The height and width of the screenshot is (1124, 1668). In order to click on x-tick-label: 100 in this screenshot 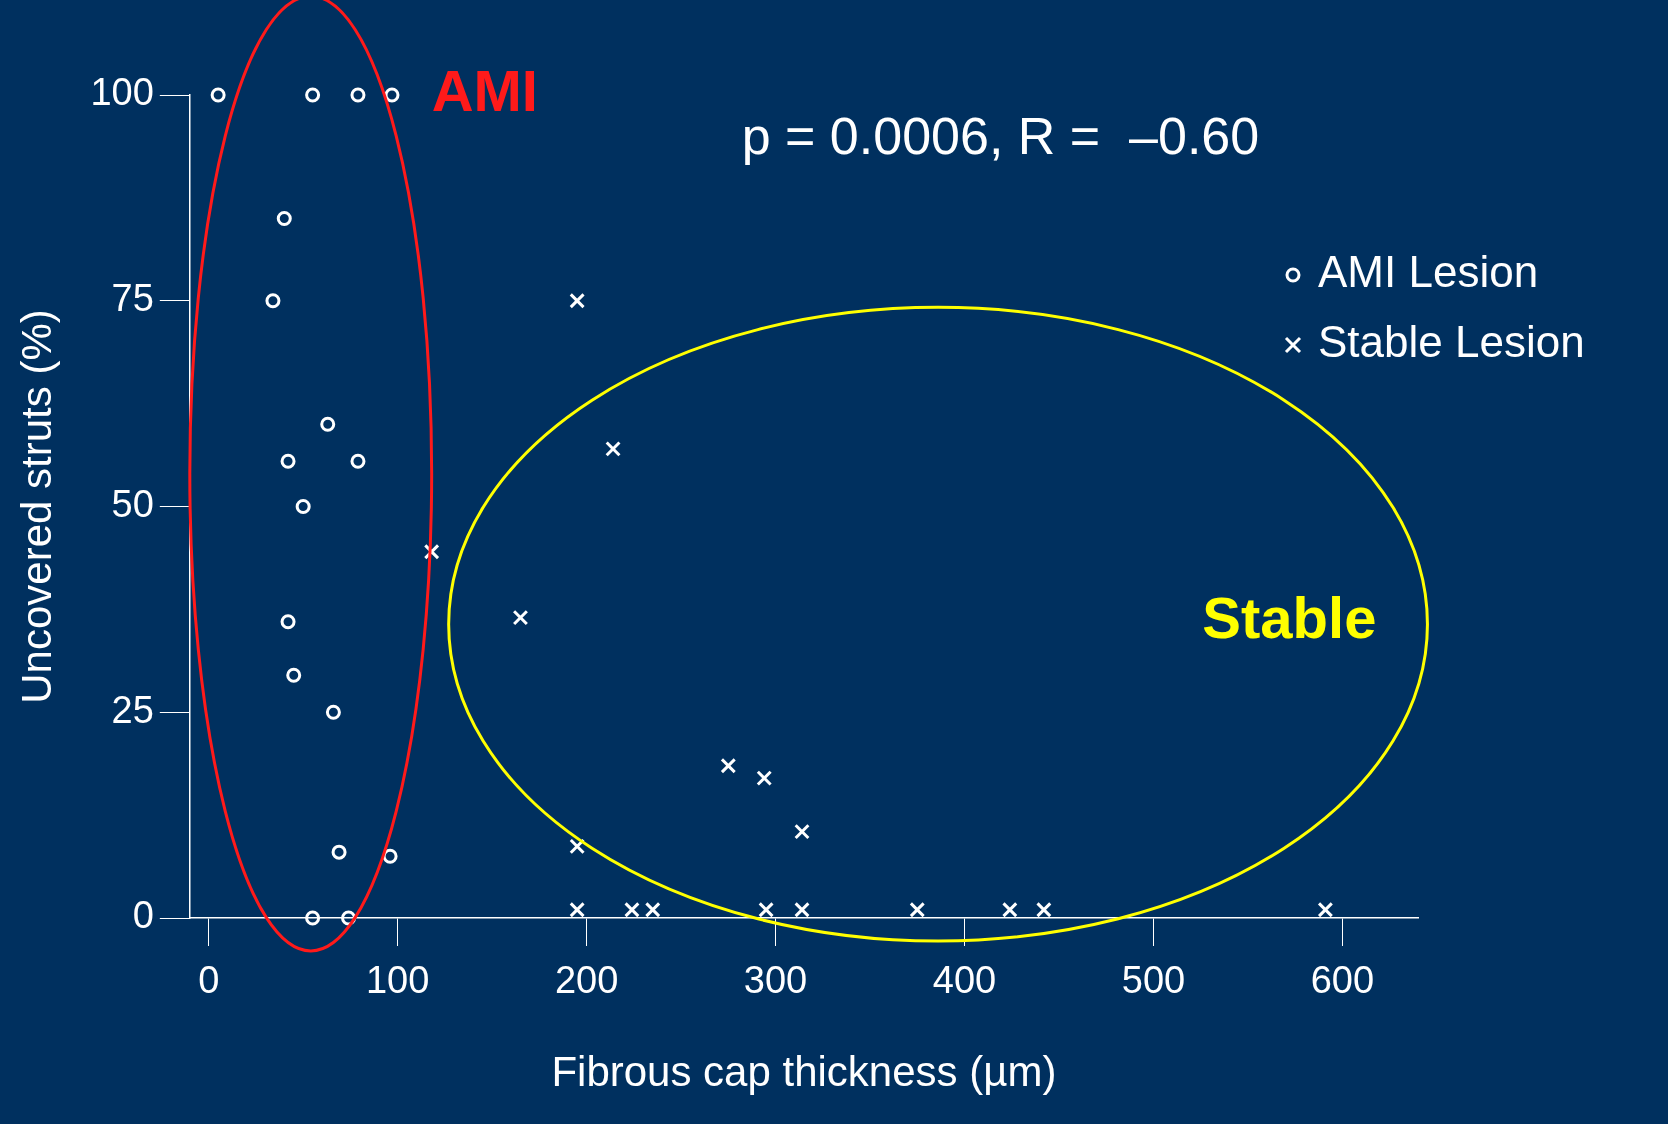, I will do `click(397, 980)`.